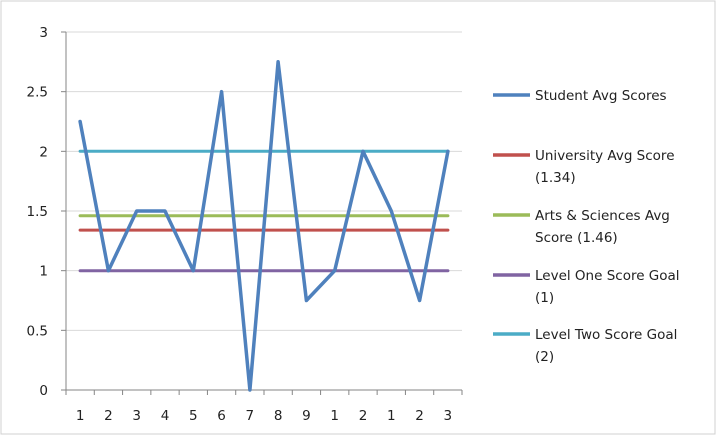 This screenshot has height=440, width=716. Describe the element at coordinates (607, 276) in the screenshot. I see `legend-label: Level One Score Goal` at that location.